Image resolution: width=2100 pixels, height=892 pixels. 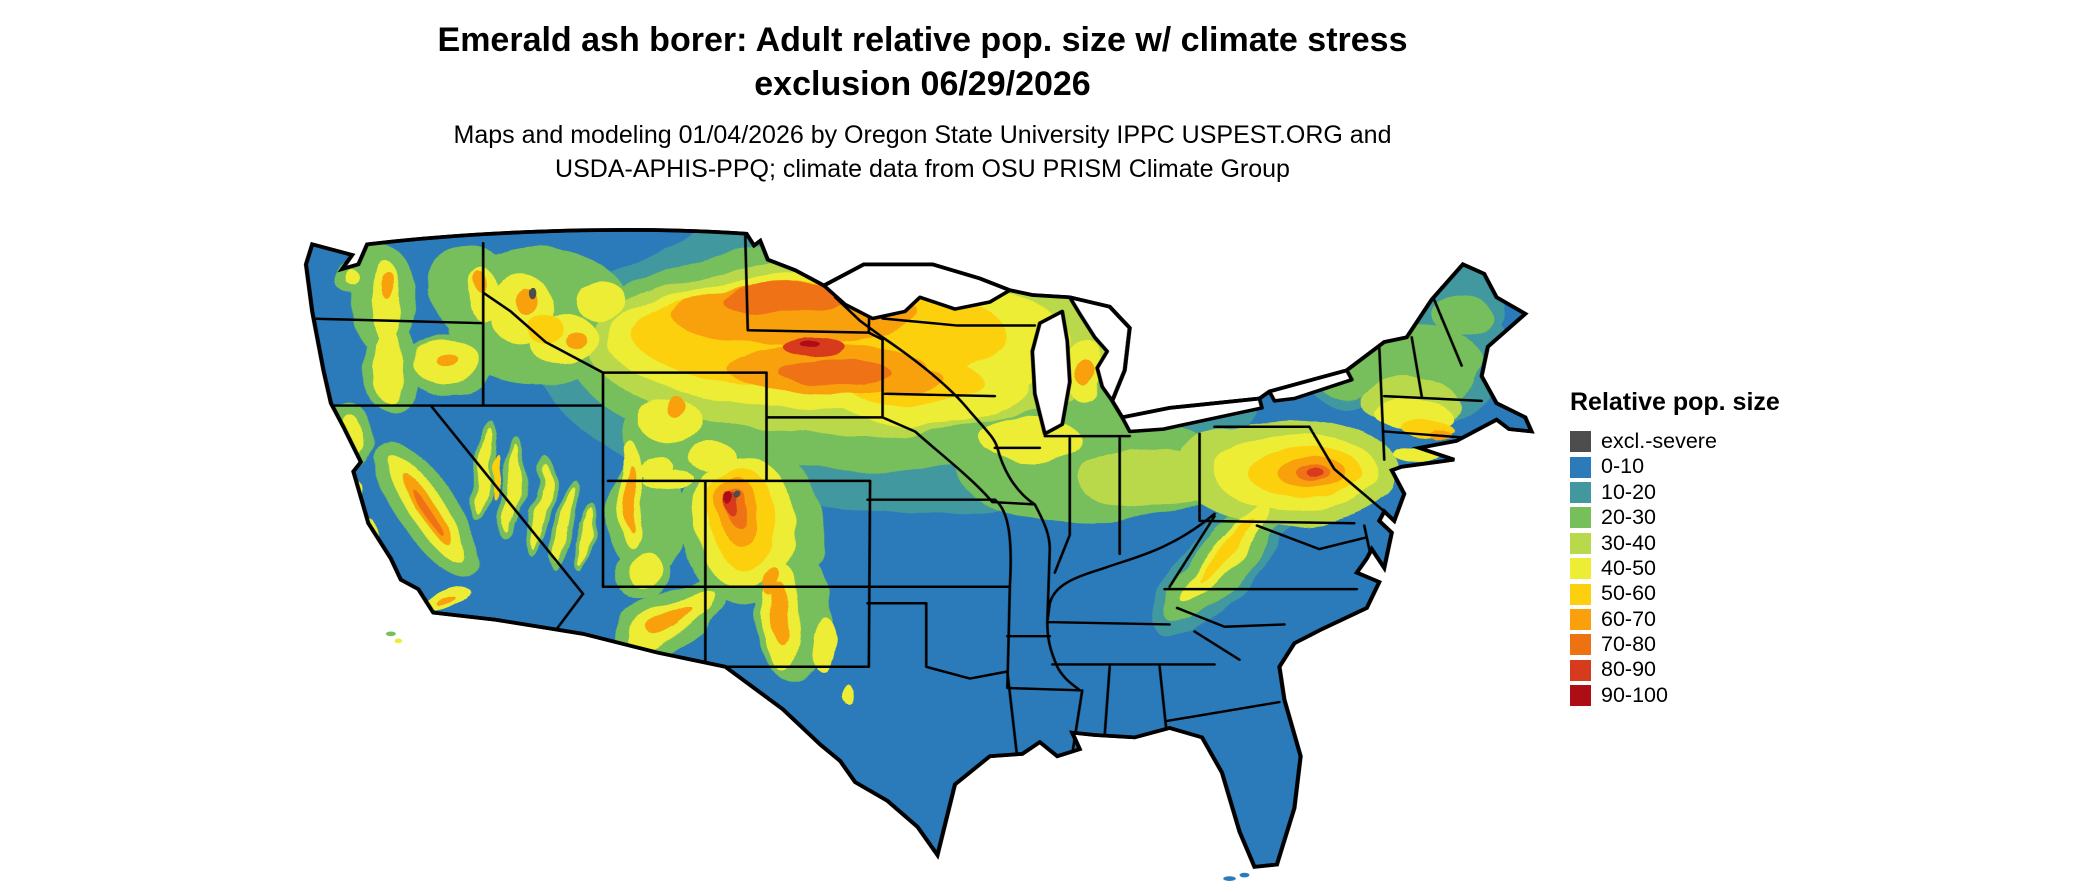 What do you see at coordinates (1730, 695) in the screenshot?
I see `legend-item: 90-100` at bounding box center [1730, 695].